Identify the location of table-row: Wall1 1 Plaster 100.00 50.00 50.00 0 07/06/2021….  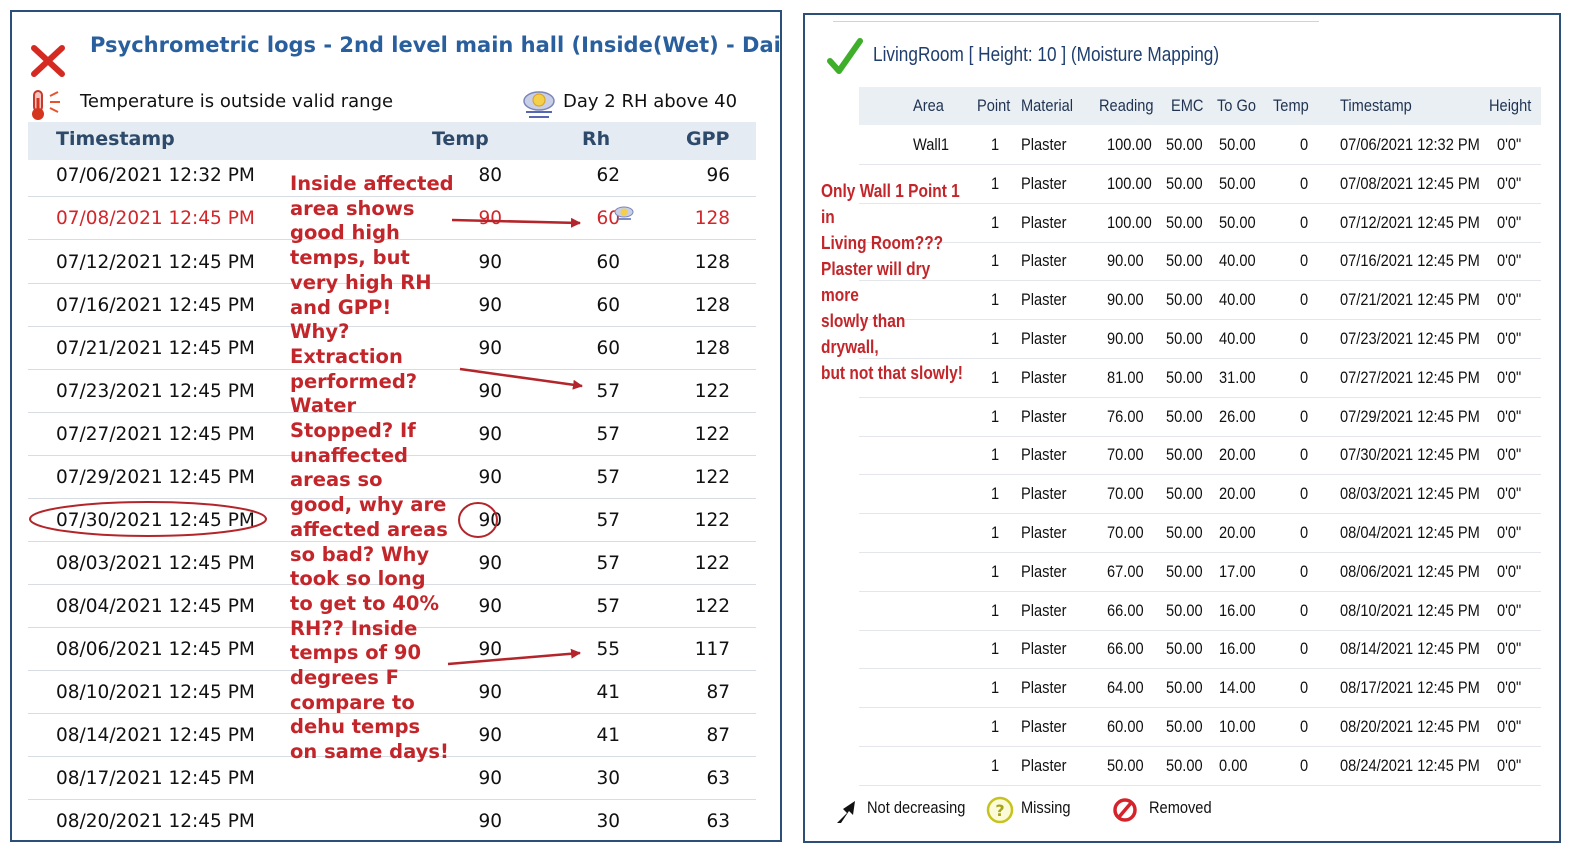
(1200, 145).